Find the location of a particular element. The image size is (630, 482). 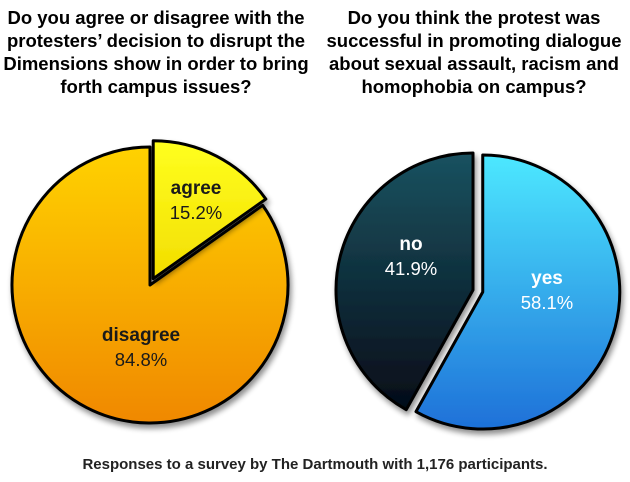

data-value-disagree: 84.8% is located at coordinates (141, 359).